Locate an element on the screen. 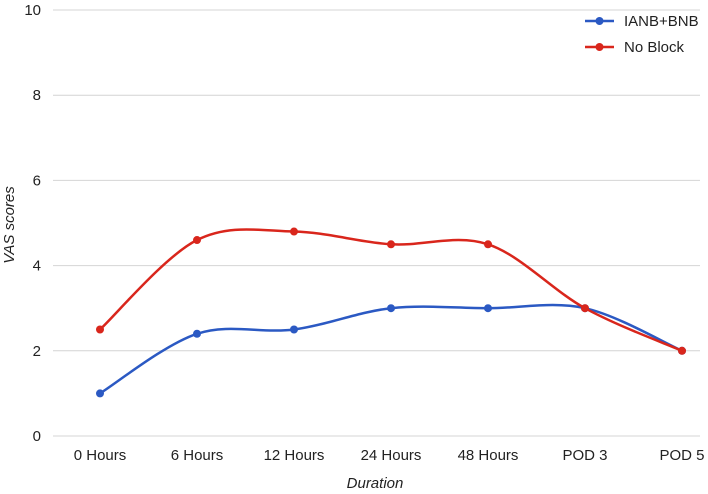 This screenshot has height=494, width=708. legend-marker-no-block is located at coordinates (599, 47).